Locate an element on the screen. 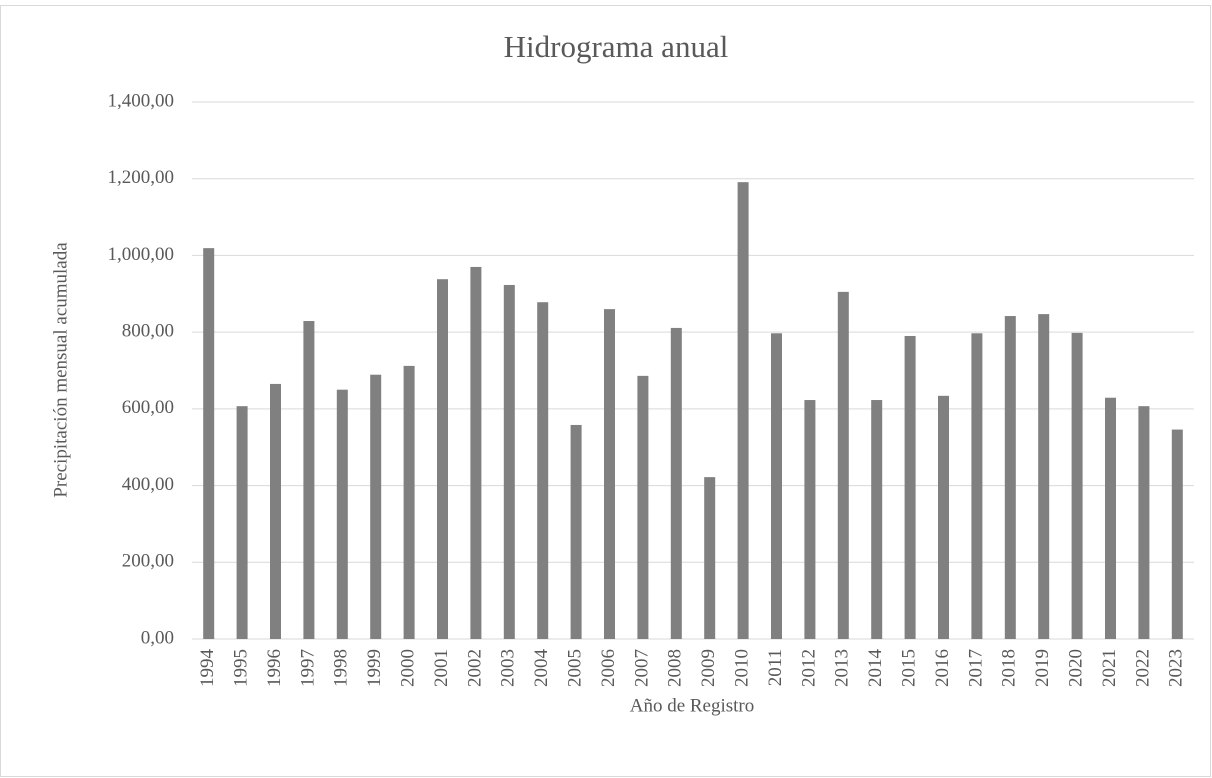 The width and height of the screenshot is (1212, 778). x-tick-label: 2011 is located at coordinates (775, 667).